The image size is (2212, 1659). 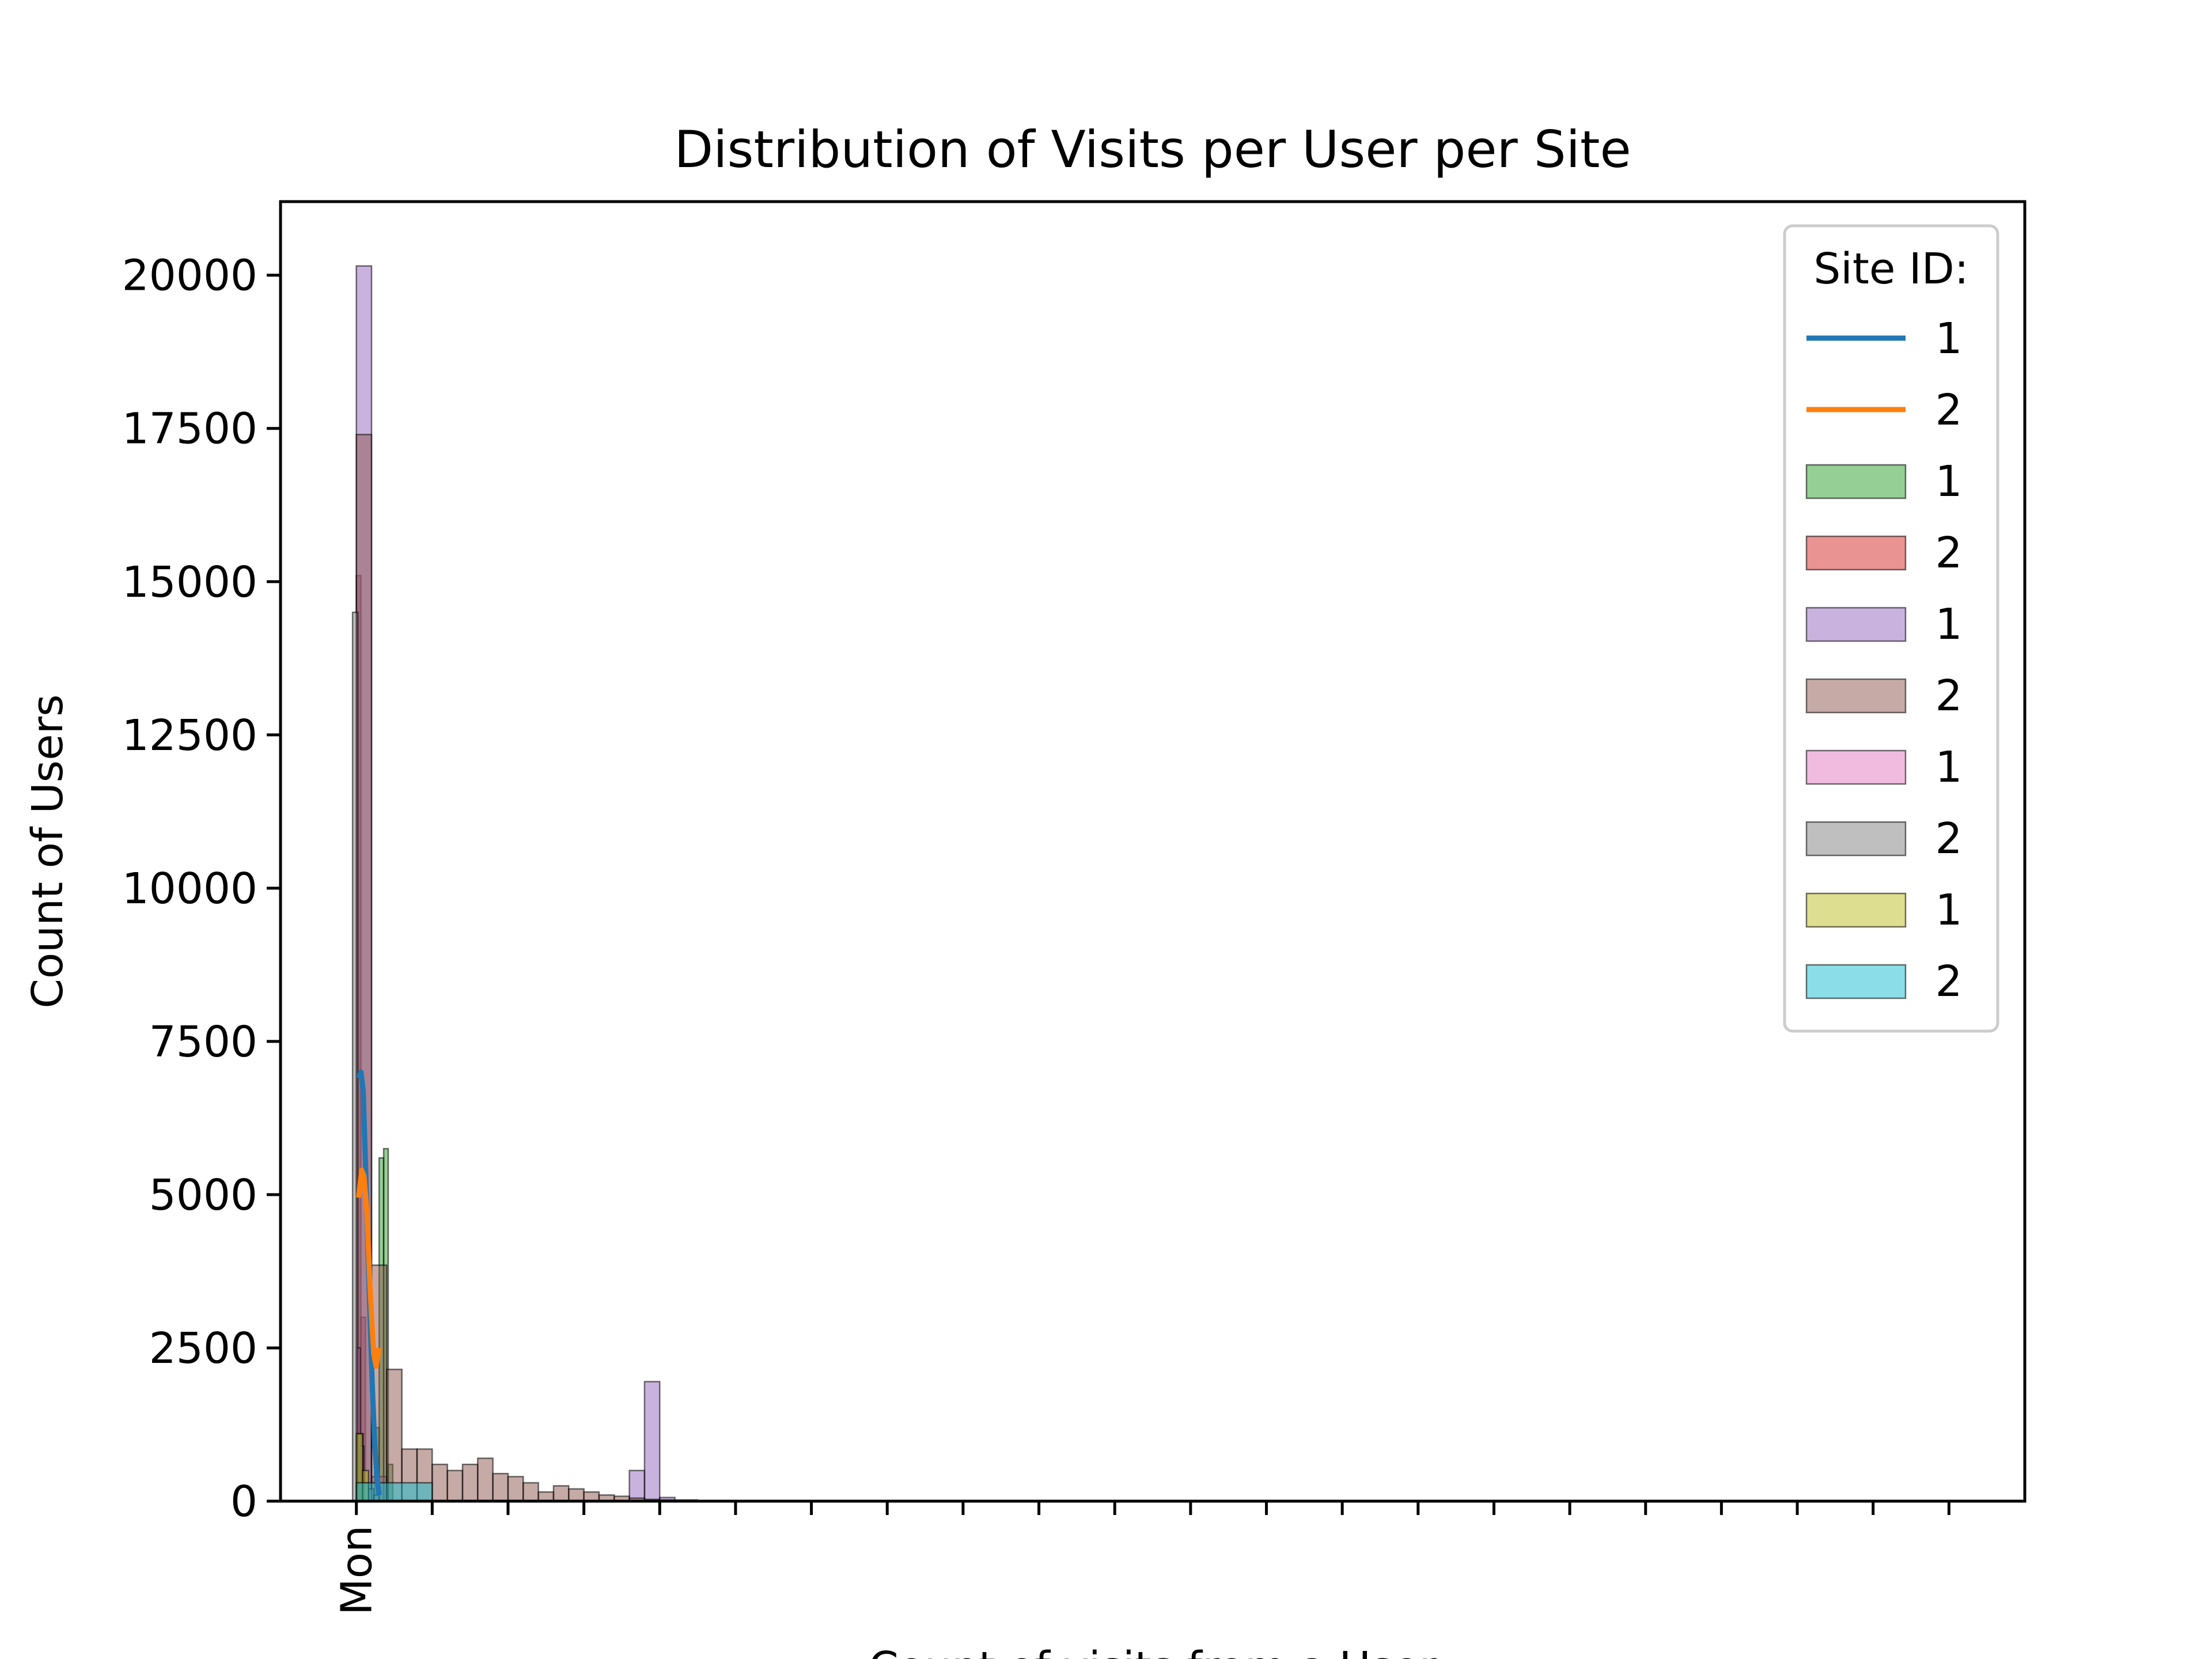 What do you see at coordinates (48, 851) in the screenshot?
I see `y-axis-label: Count of Users` at bounding box center [48, 851].